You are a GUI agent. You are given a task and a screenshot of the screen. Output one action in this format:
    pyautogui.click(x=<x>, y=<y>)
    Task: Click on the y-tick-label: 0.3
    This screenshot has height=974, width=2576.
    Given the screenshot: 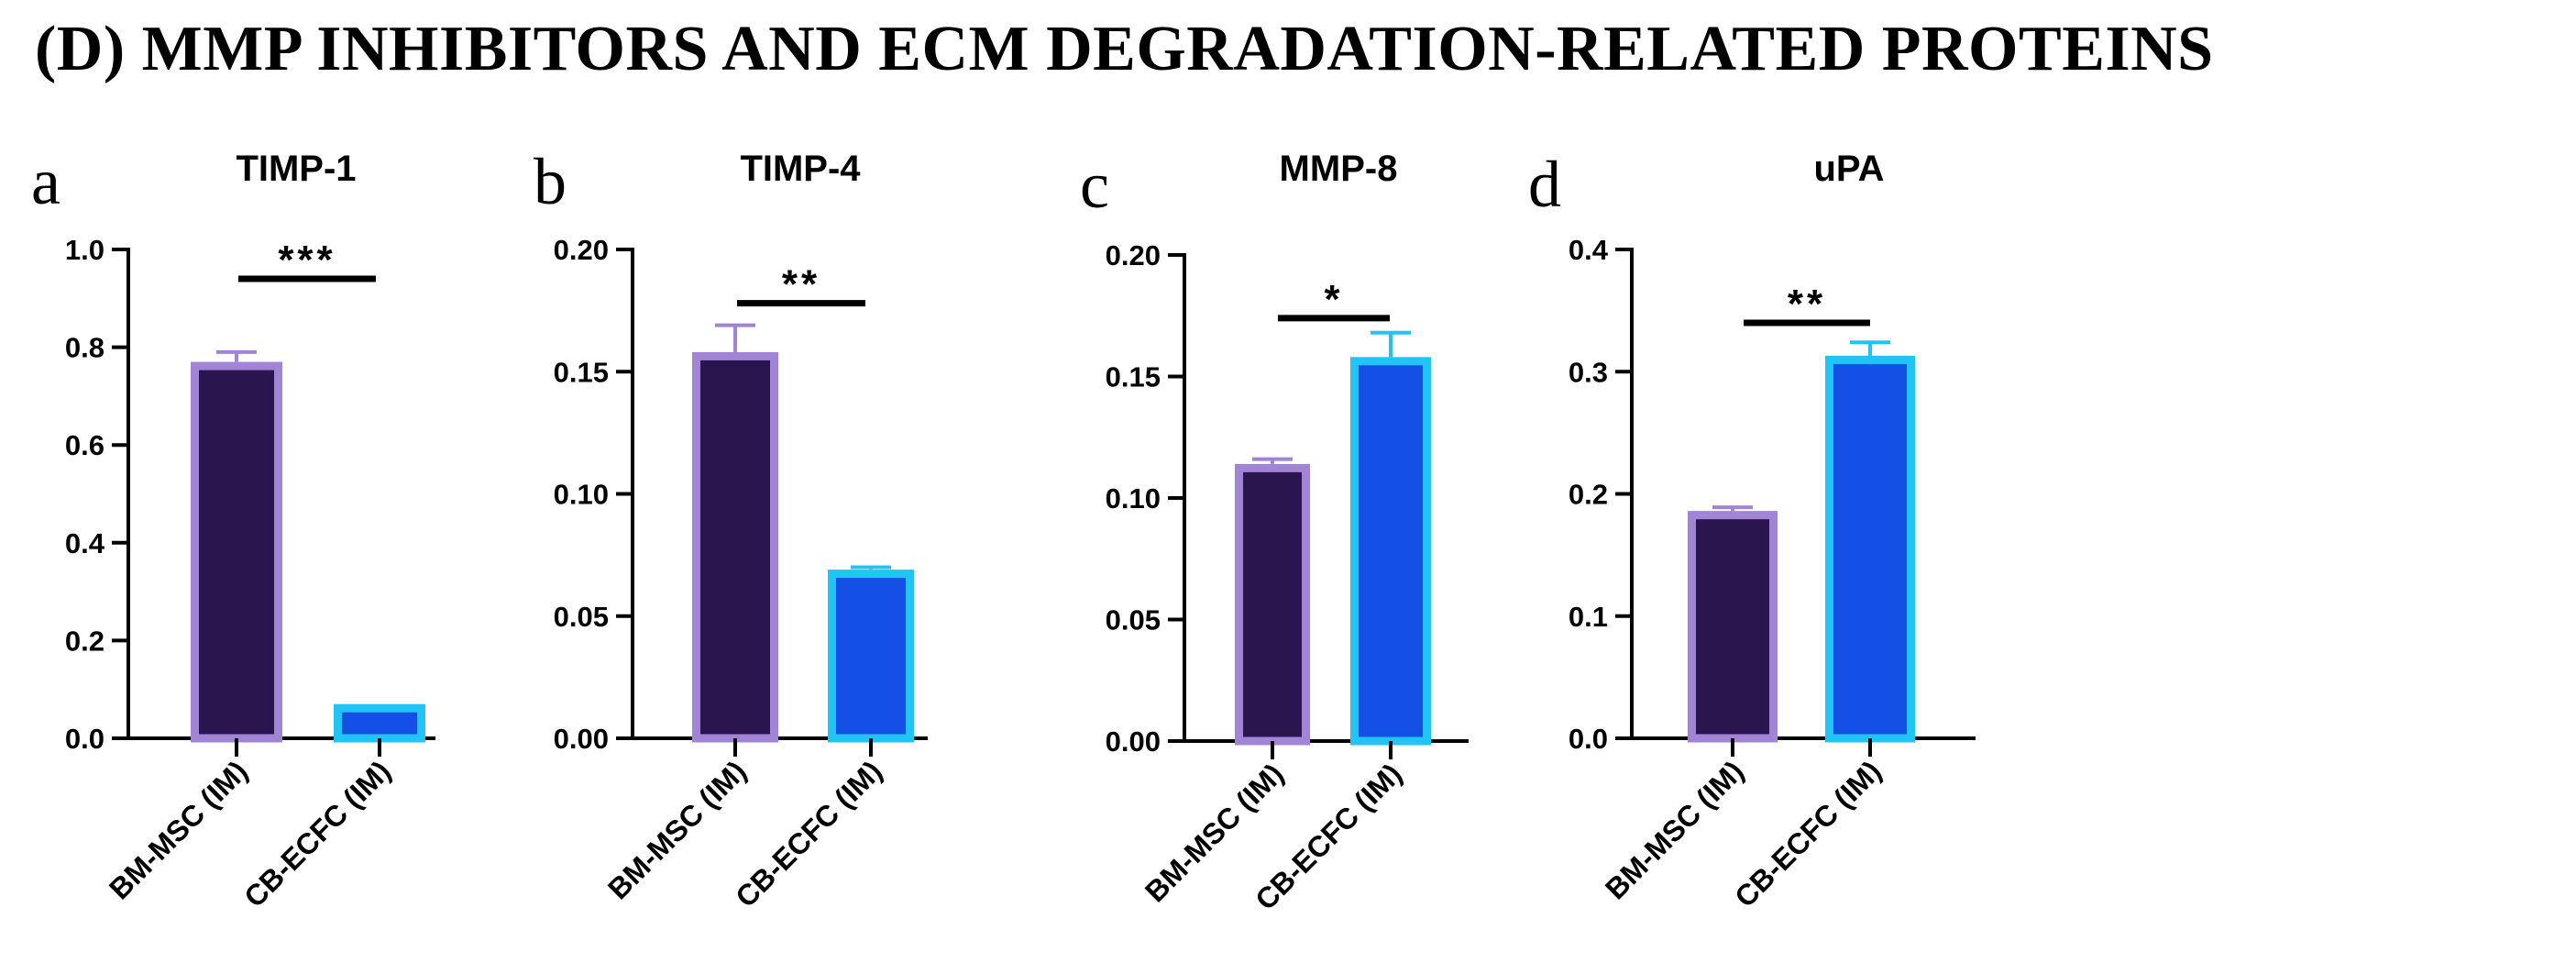 What is the action you would take?
    pyautogui.click(x=1589, y=372)
    